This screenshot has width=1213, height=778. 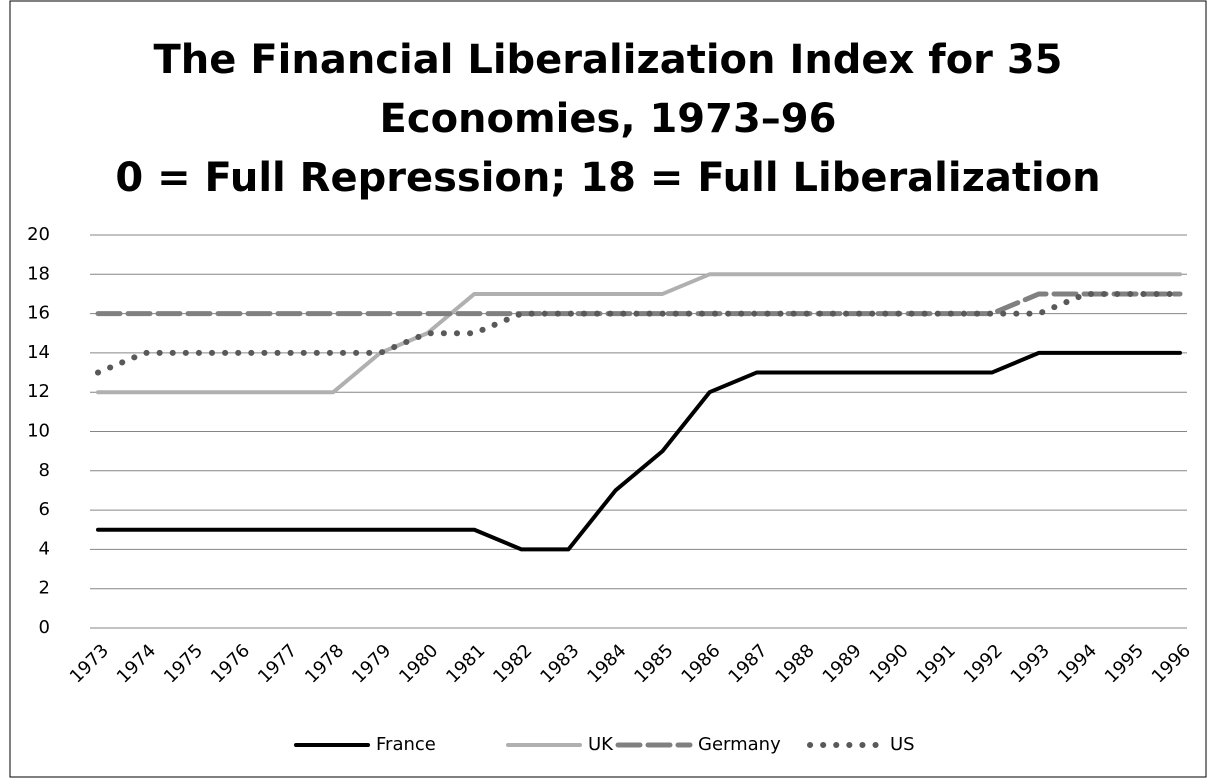 What do you see at coordinates (739, 744) in the screenshot?
I see `legend-label: Germany` at bounding box center [739, 744].